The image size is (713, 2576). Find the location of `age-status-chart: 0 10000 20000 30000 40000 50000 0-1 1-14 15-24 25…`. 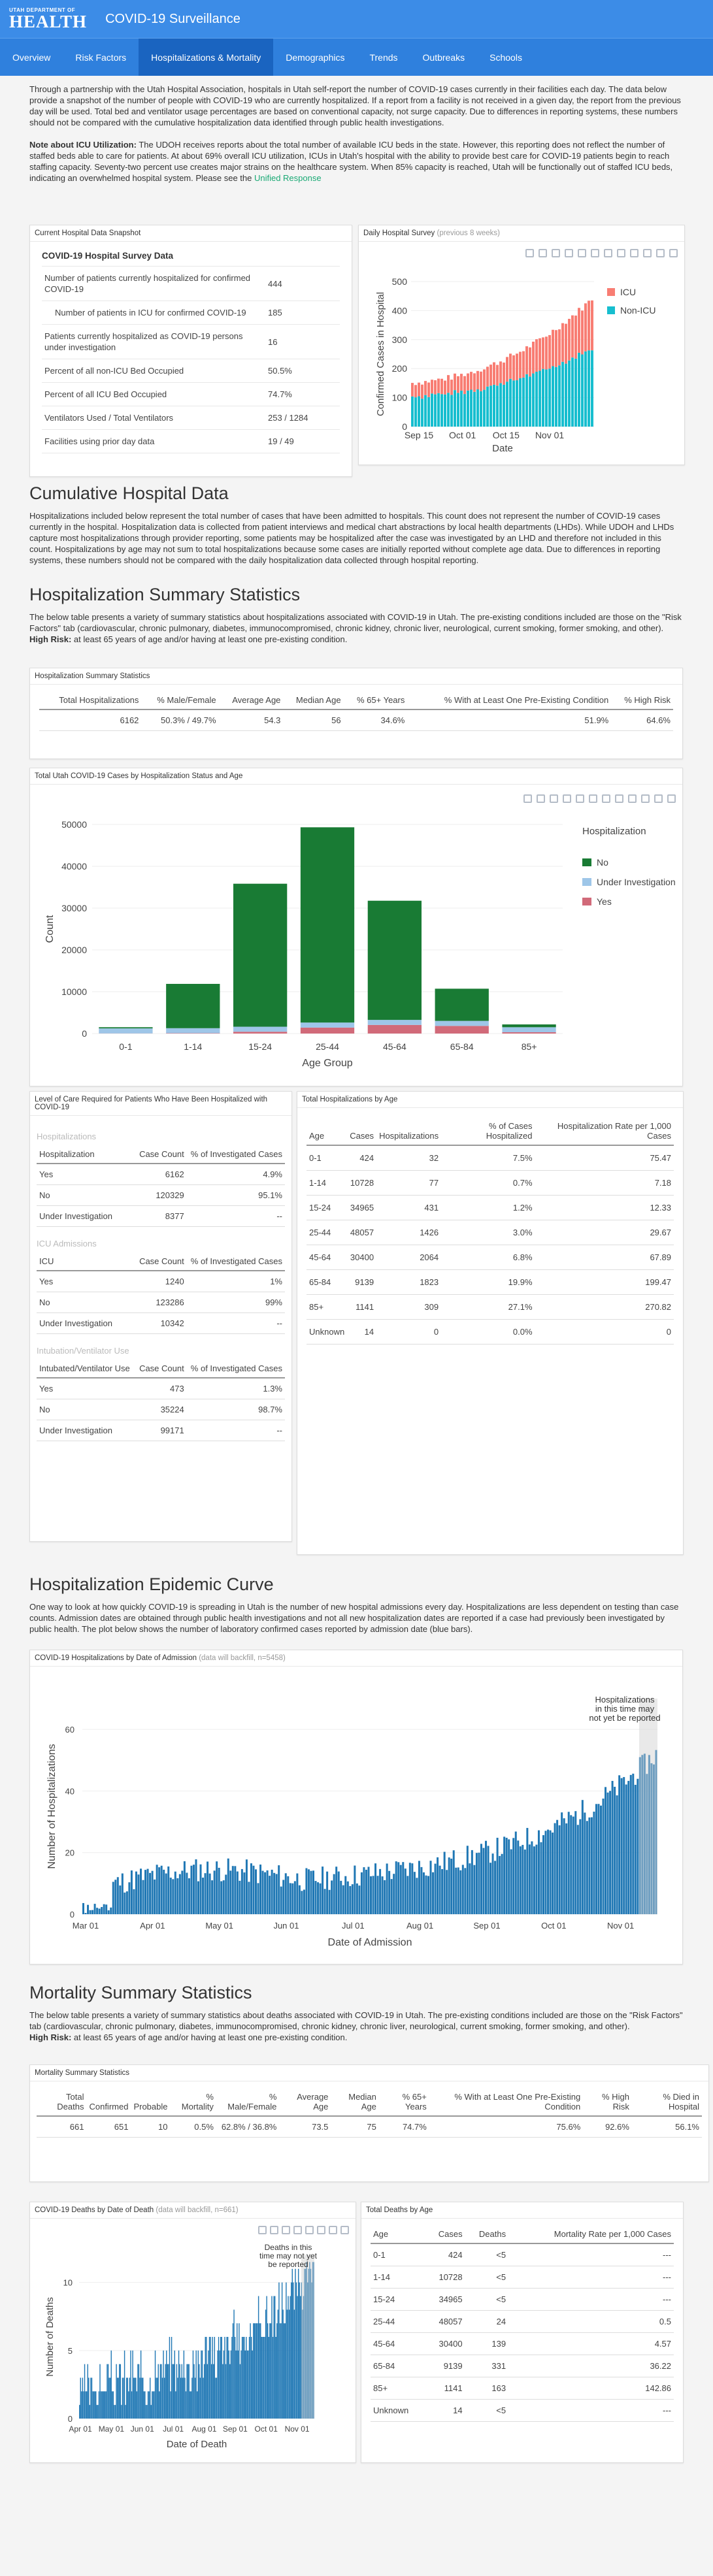

age-status-chart: 0 10000 20000 30000 40000 50000 0-1 1-14 15-24 25… is located at coordinates (356, 935).